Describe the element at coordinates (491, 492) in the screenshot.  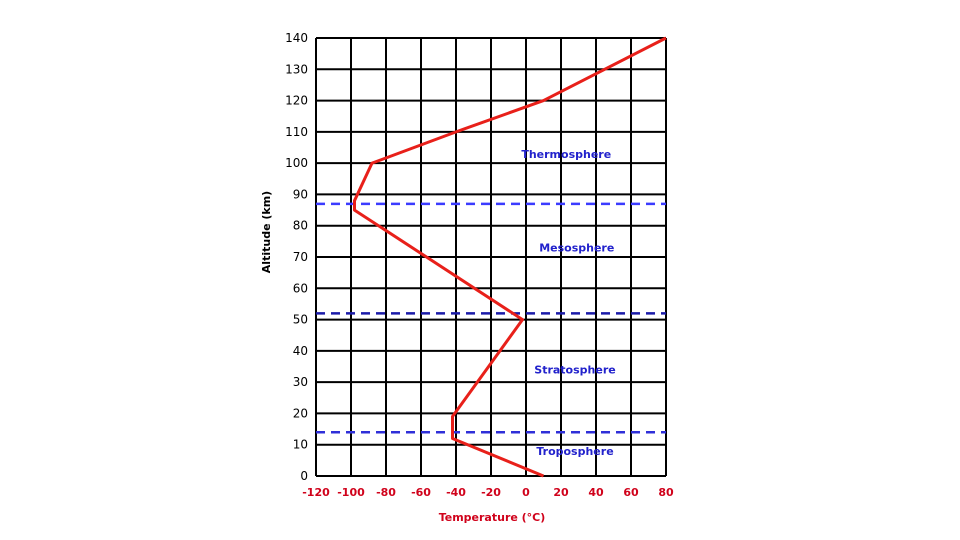
I see `x-tick-label: -20` at that location.